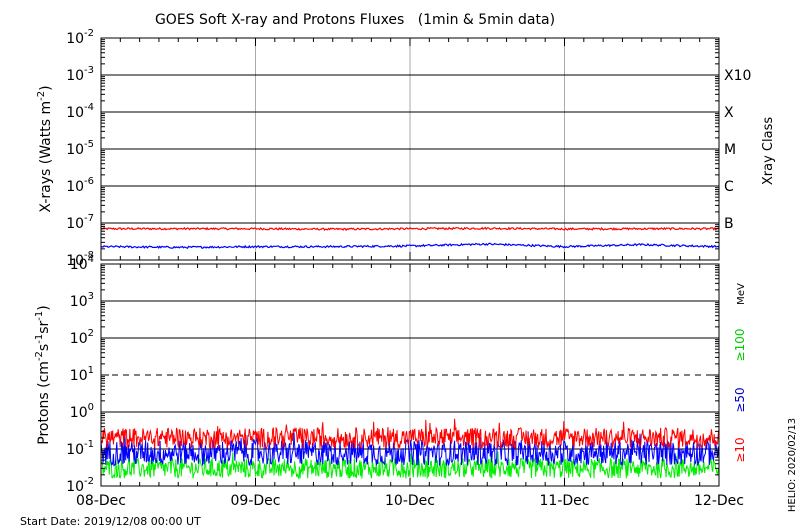 The image size is (800, 530). I want to click on xray-class-label: C, so click(729, 187).